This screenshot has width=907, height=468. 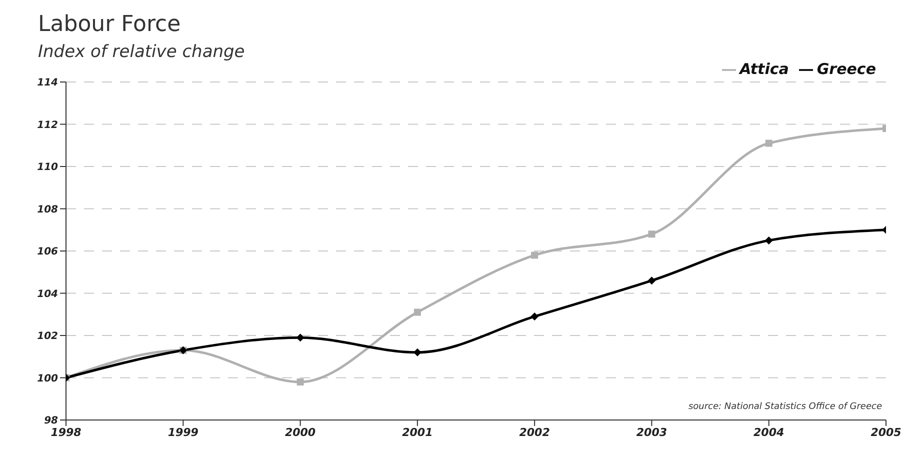 I want to click on y-tick-label: 106, so click(x=47, y=252).